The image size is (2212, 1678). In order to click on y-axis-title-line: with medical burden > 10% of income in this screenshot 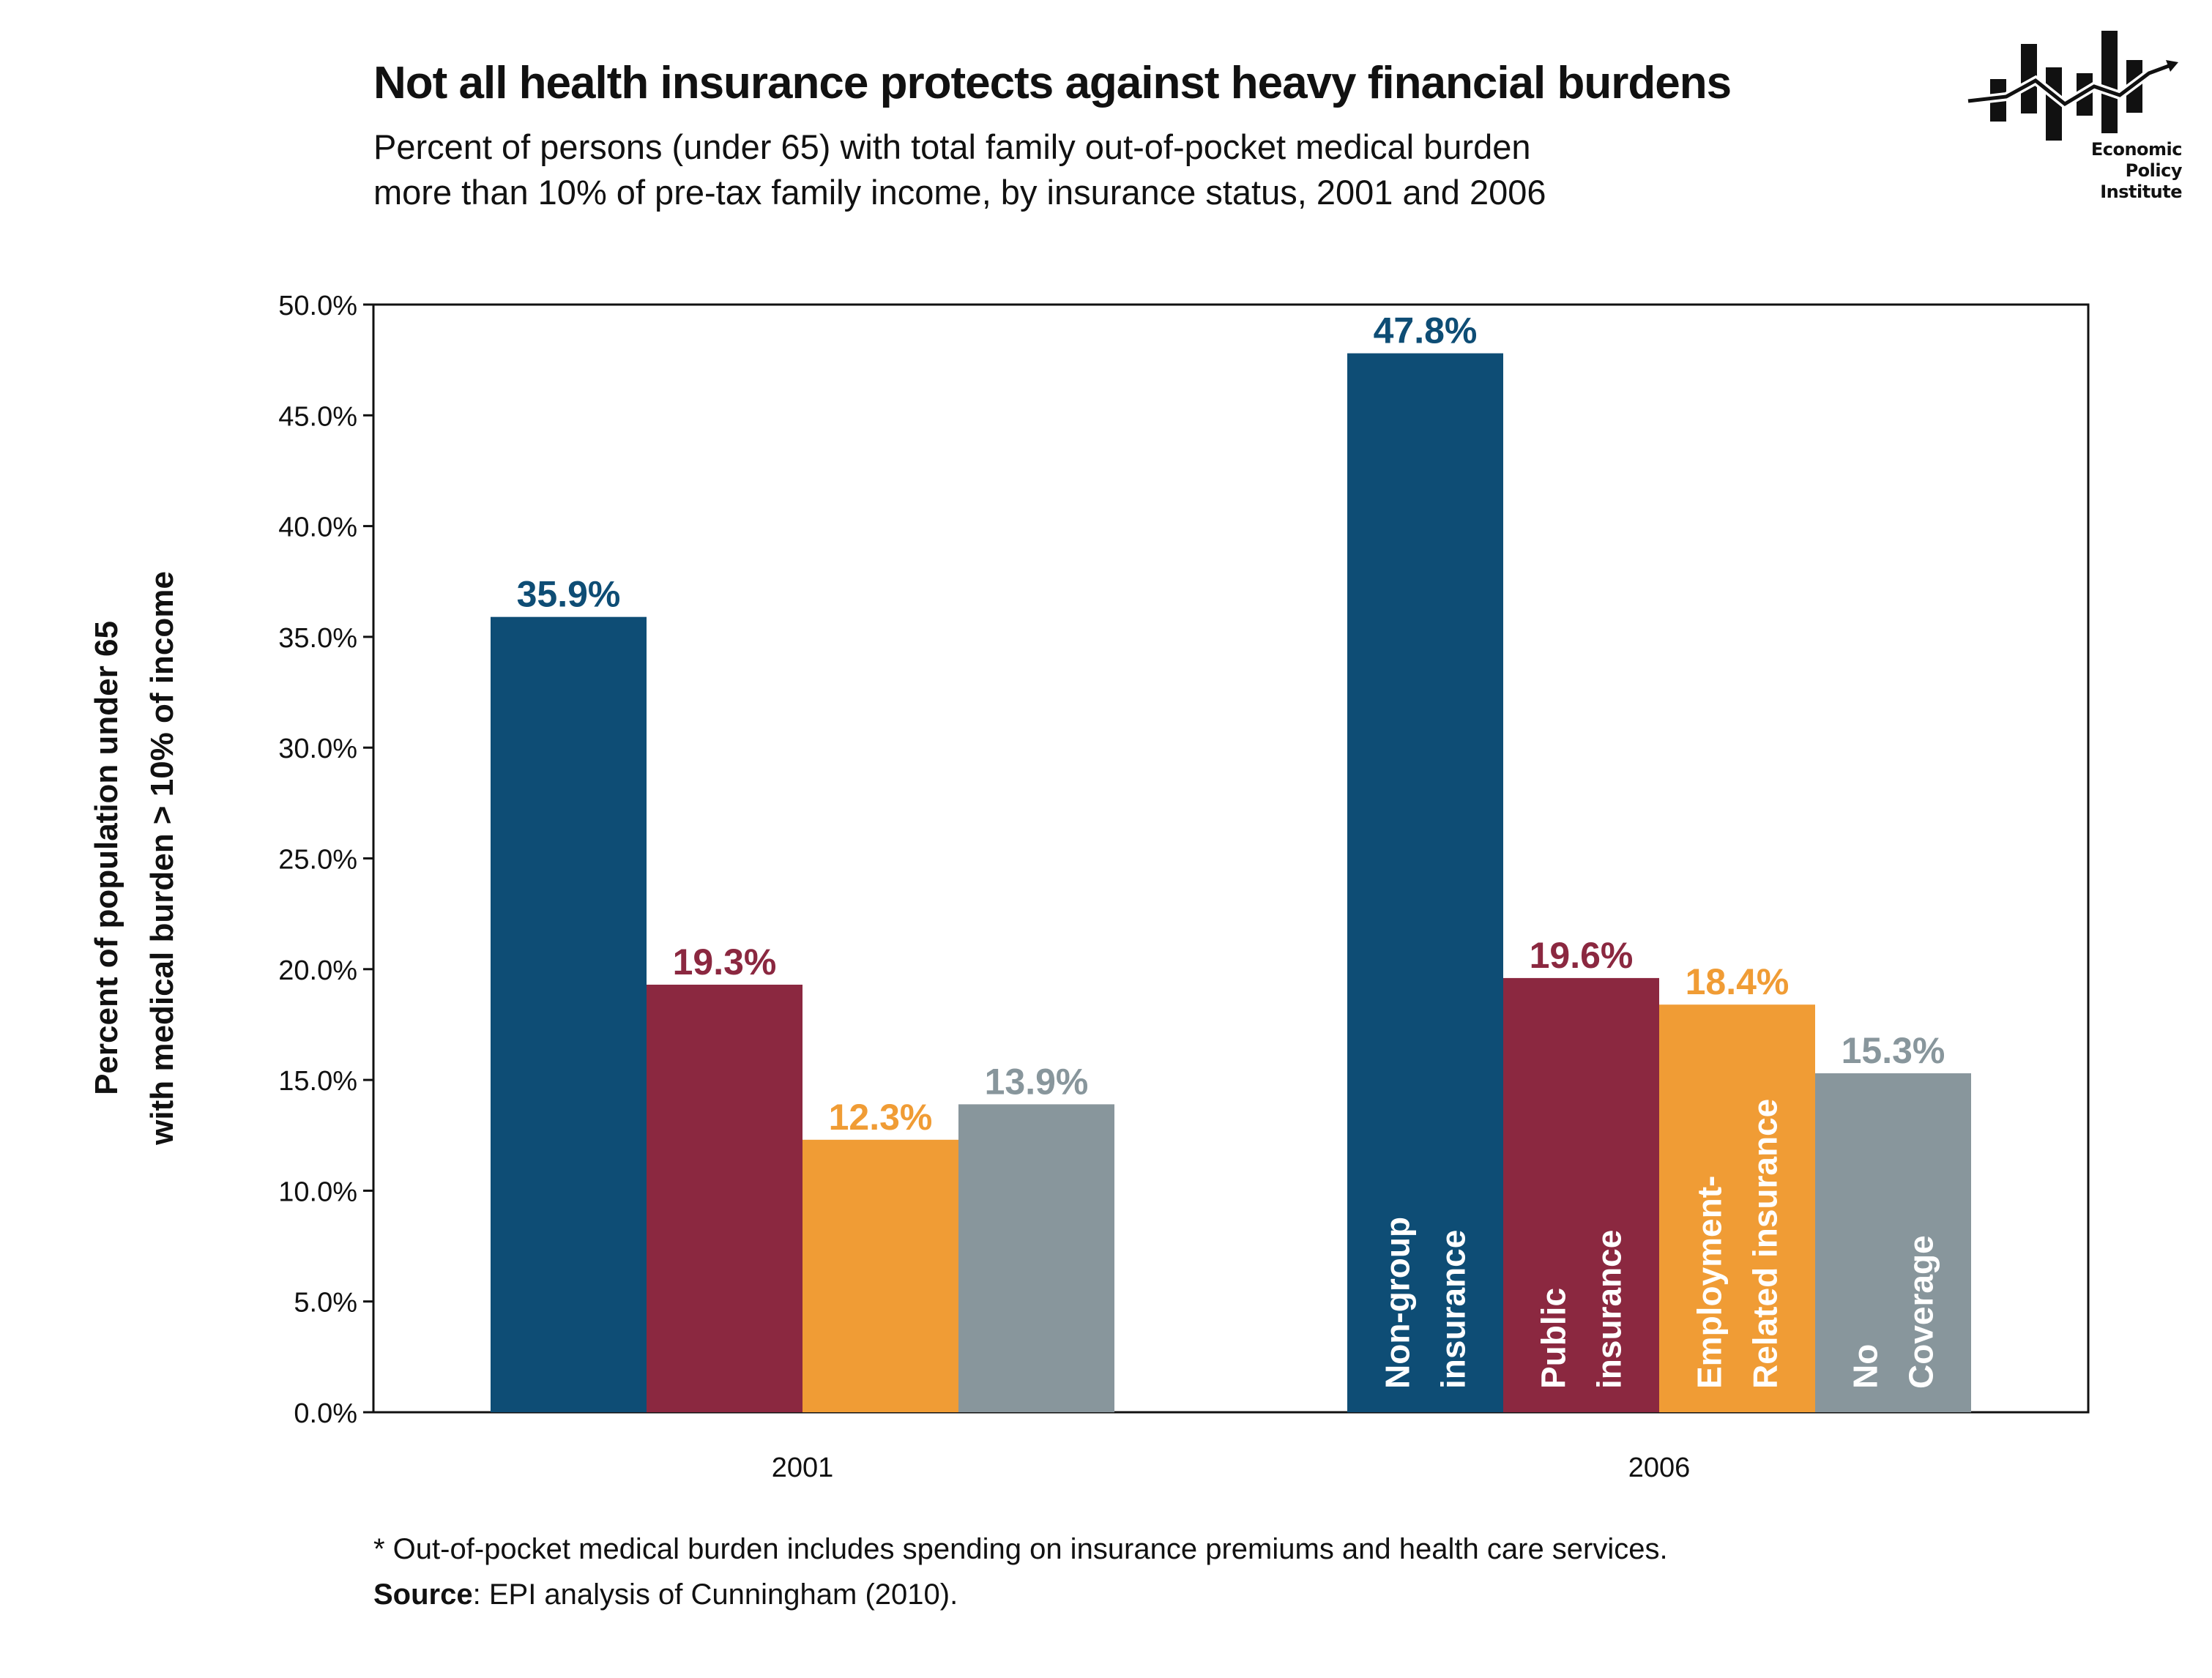, I will do `click(162, 858)`.